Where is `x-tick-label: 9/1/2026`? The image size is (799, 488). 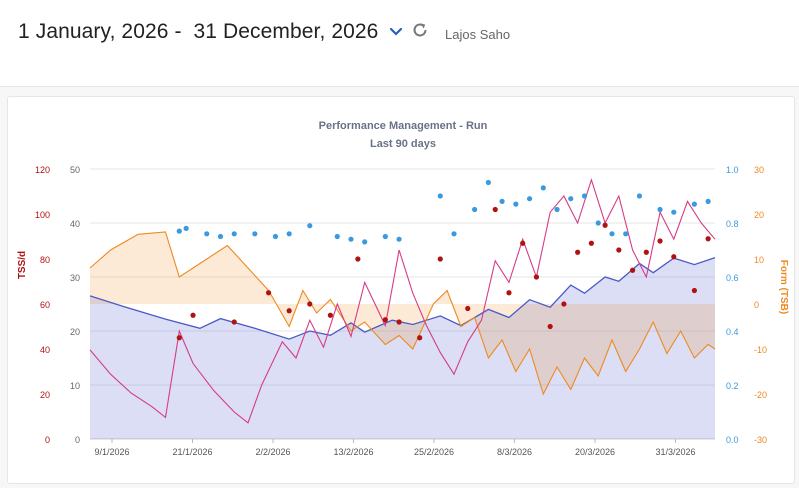
x-tick-label: 9/1/2026 is located at coordinates (111, 452).